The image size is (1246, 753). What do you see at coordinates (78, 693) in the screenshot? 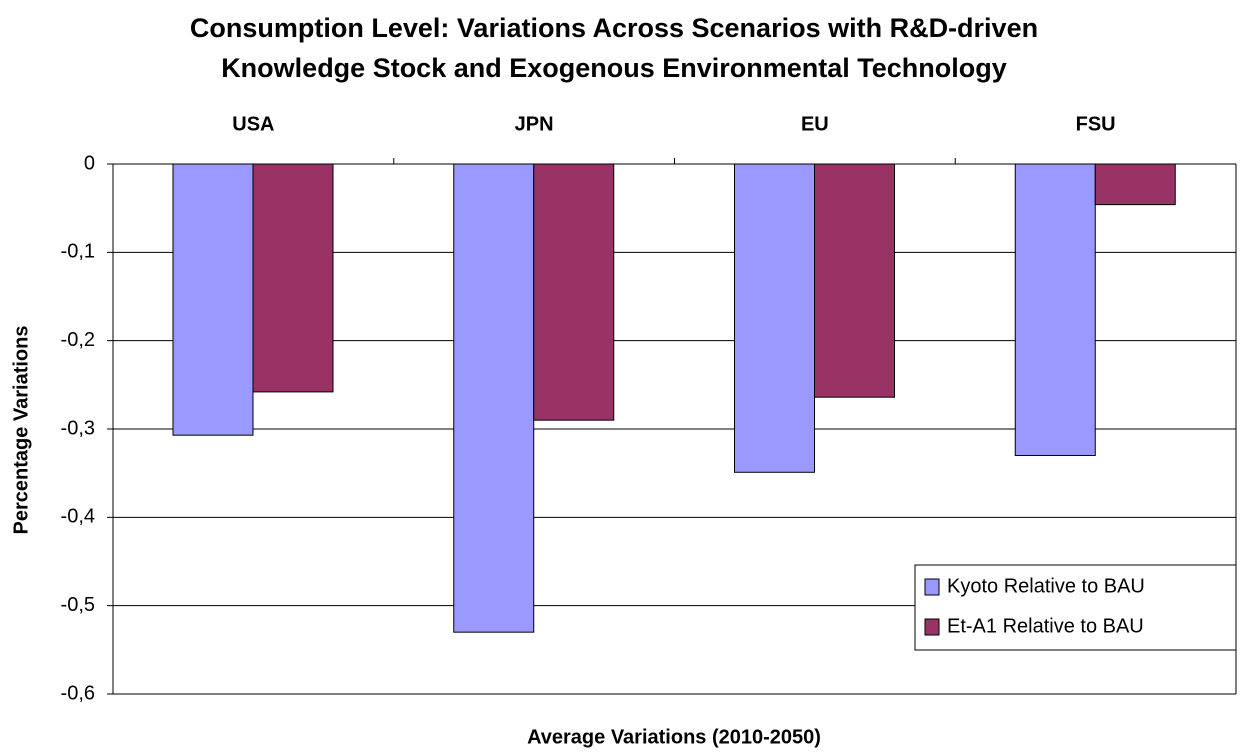
I see `y-tick-label: -0,6` at bounding box center [78, 693].